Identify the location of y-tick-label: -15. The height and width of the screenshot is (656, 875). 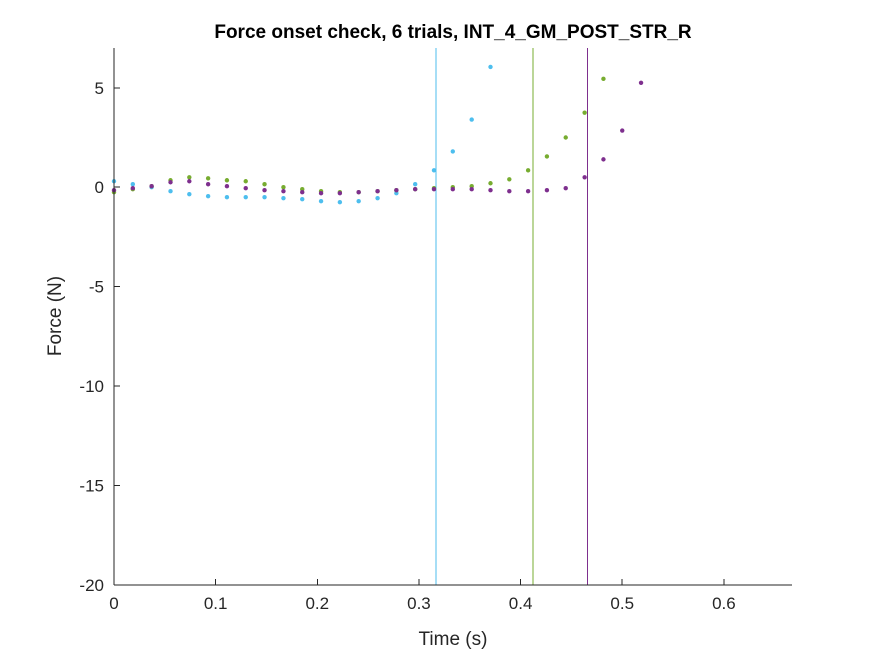
(91, 486).